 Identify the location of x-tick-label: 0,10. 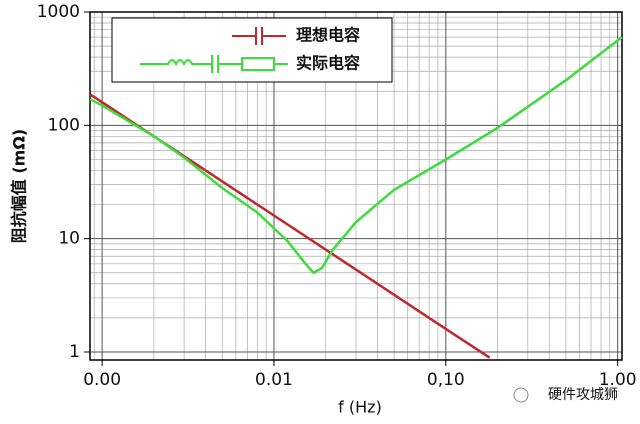
(446, 380).